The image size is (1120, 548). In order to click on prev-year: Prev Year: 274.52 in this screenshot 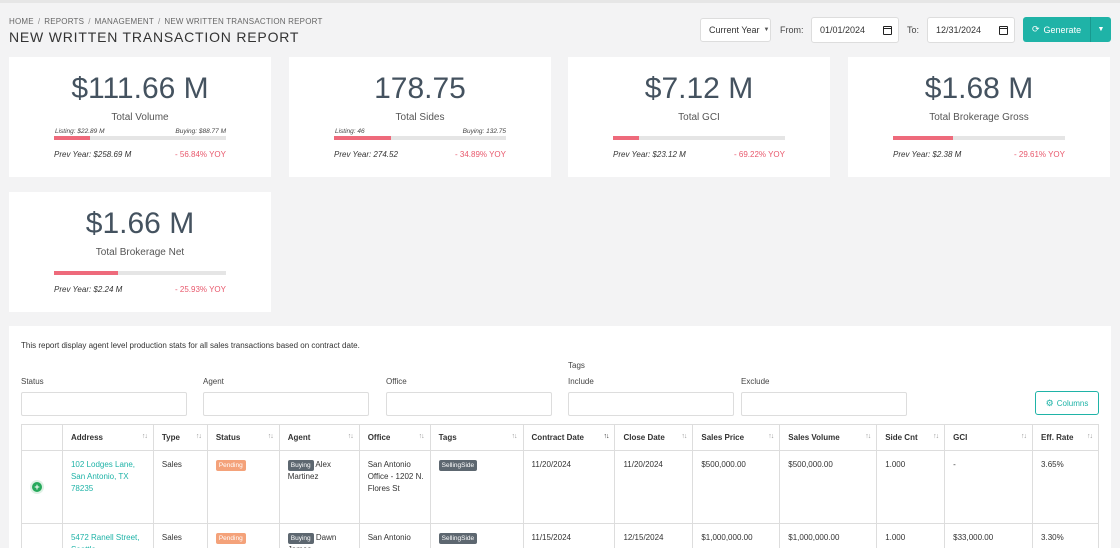, I will do `click(366, 154)`.